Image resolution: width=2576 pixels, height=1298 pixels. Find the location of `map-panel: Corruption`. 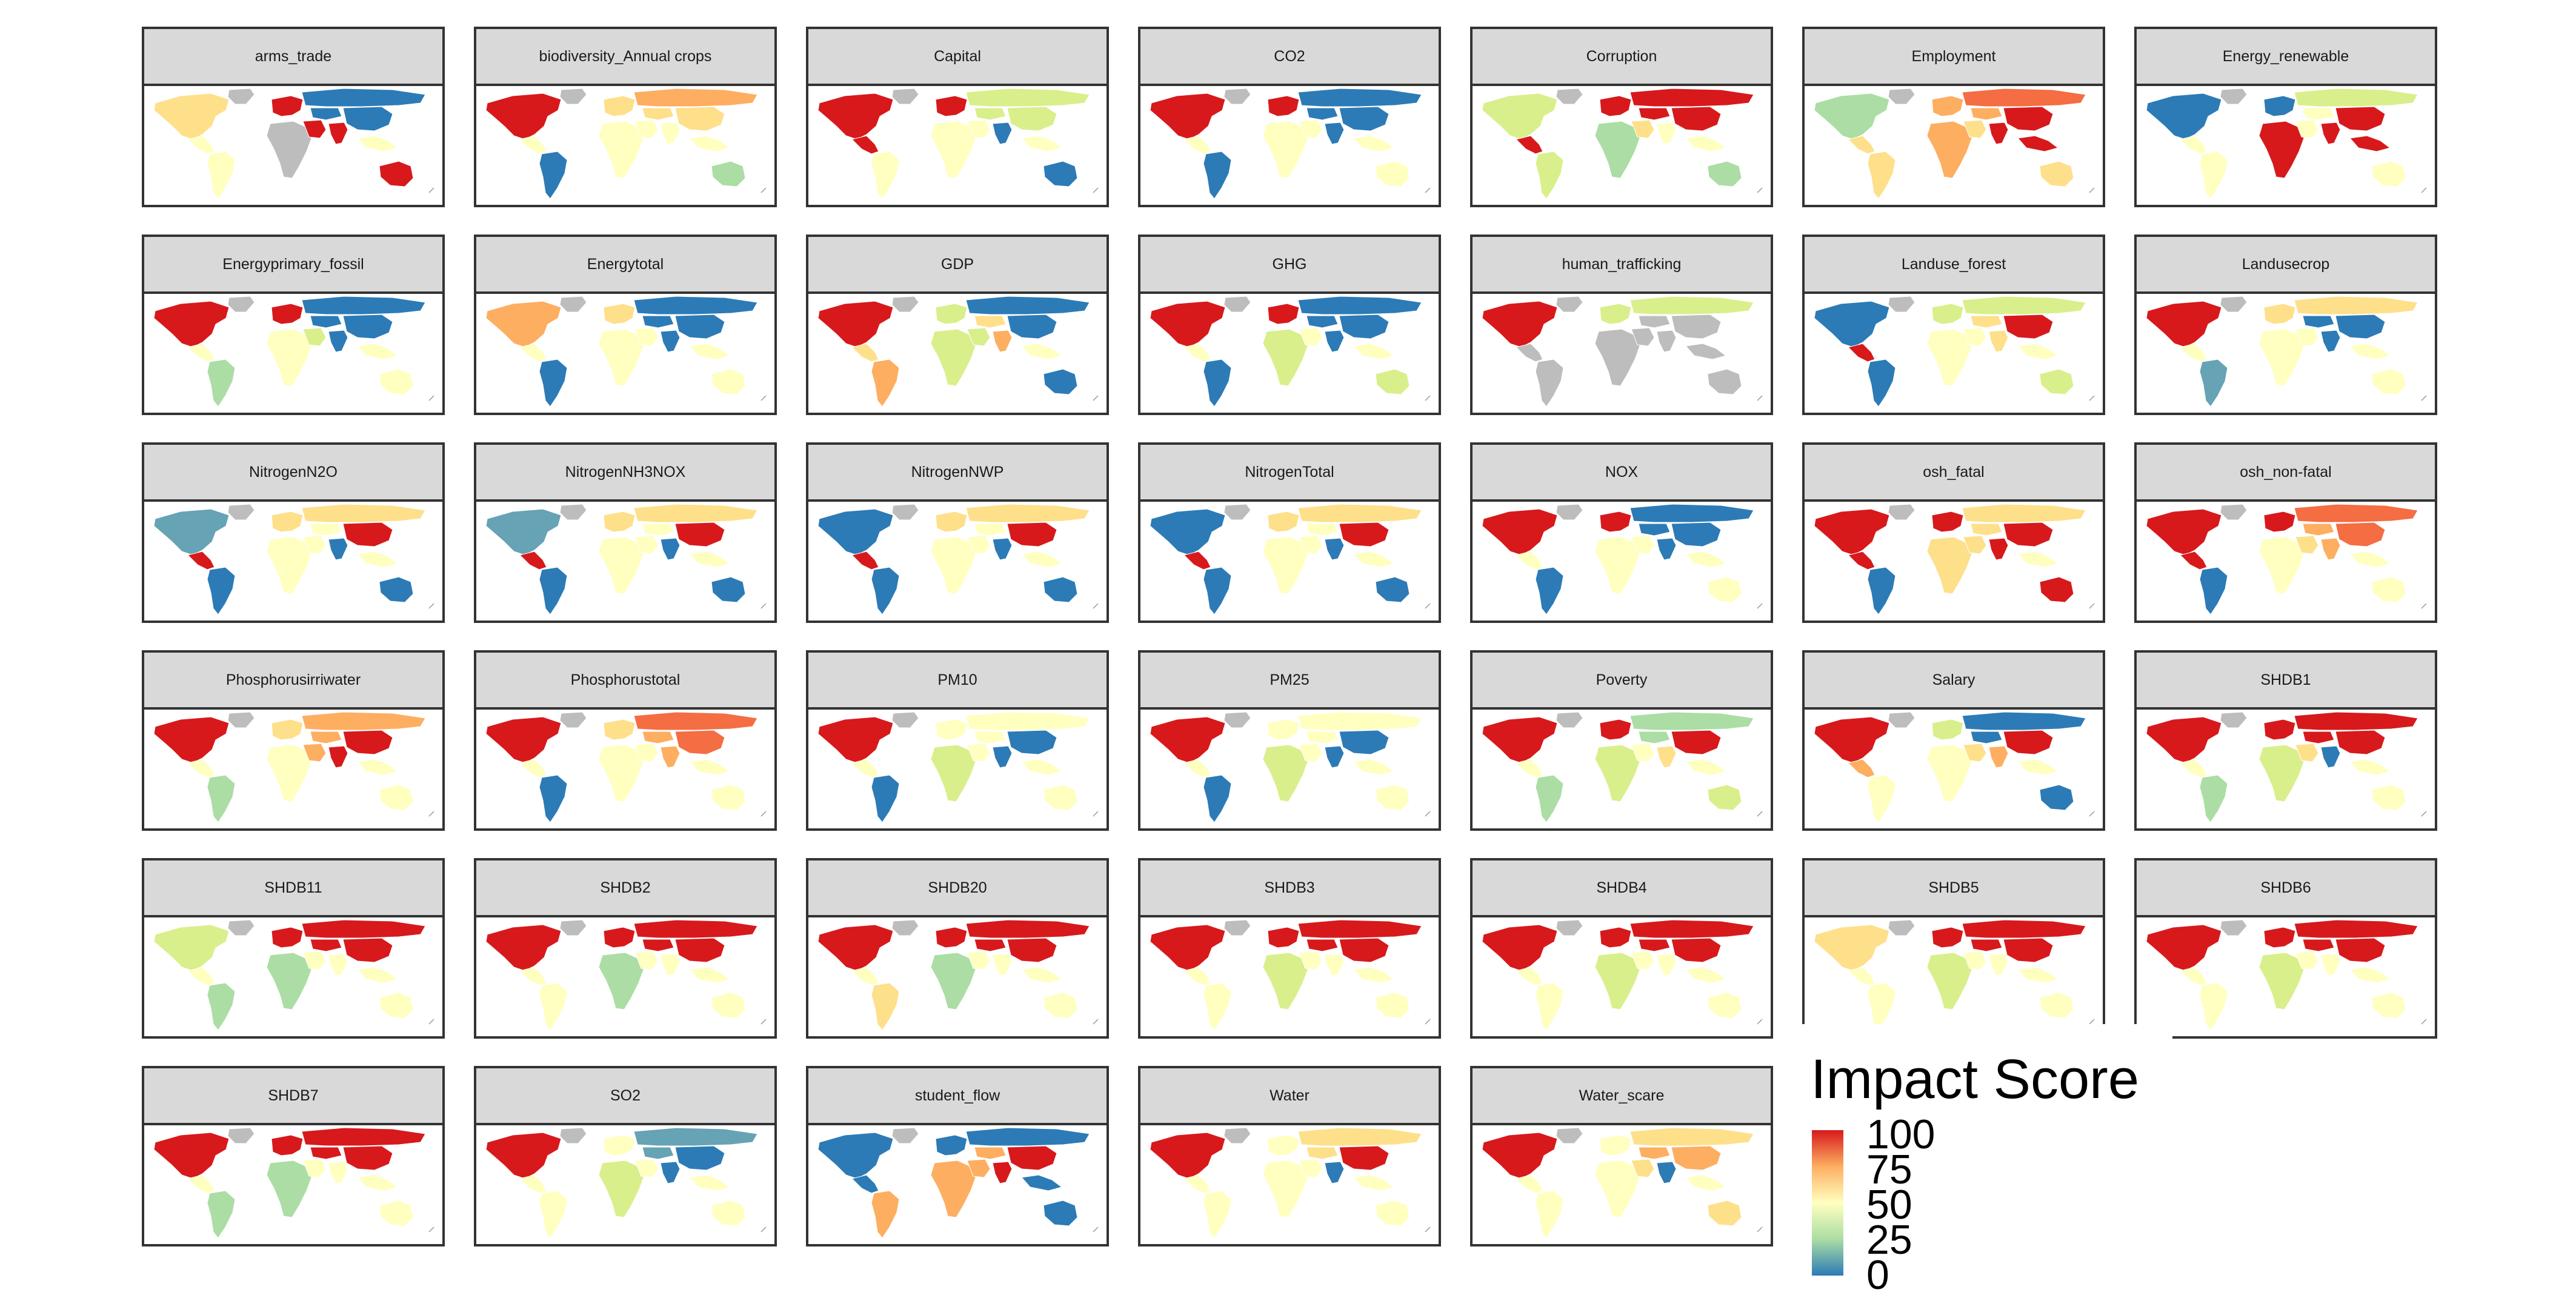

map-panel: Corruption is located at coordinates (1621, 117).